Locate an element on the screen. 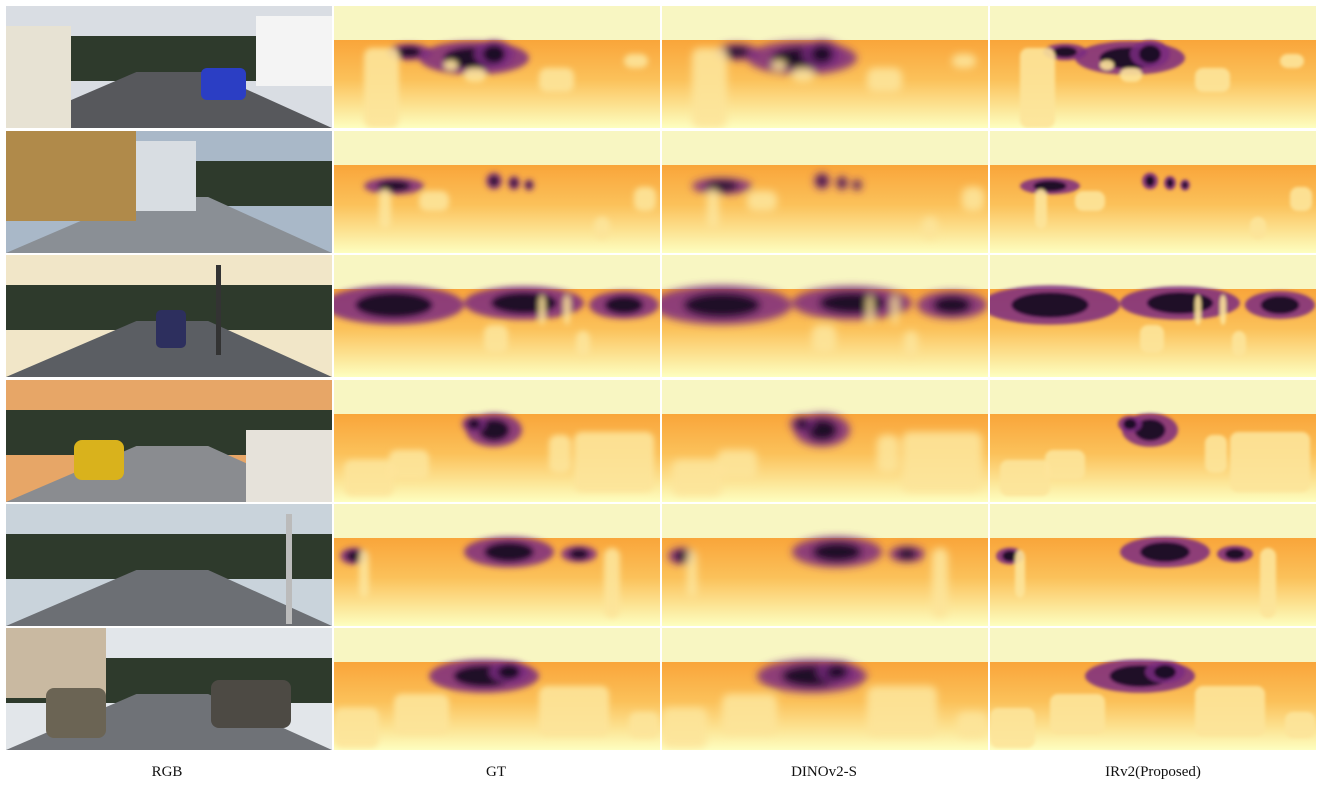  column-label-rgb: RGB is located at coordinates (167, 772).